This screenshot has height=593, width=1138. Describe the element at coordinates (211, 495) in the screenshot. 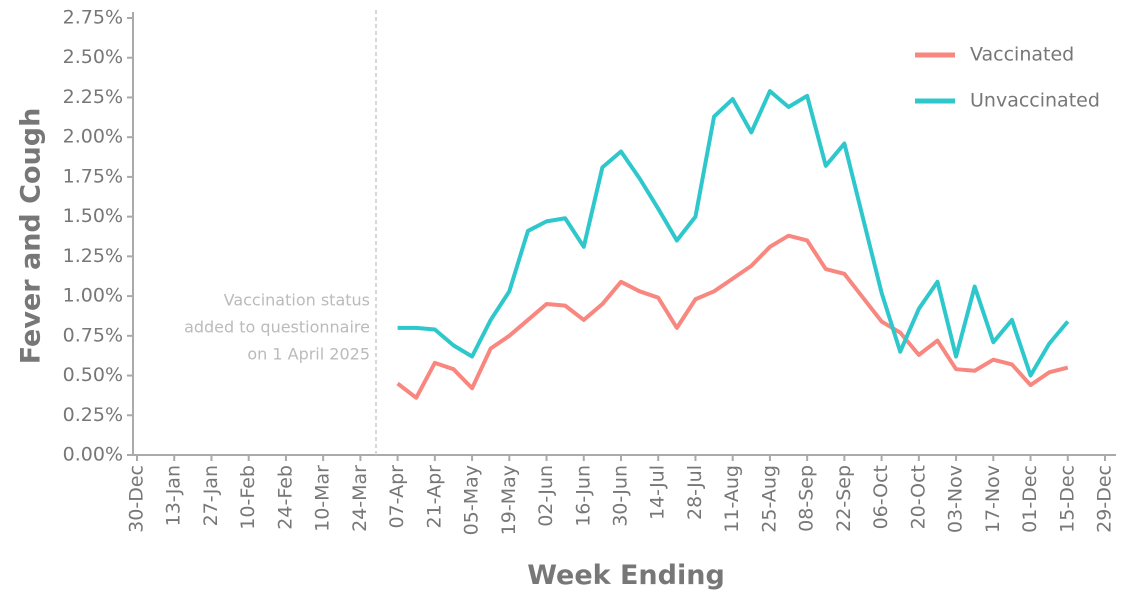

I see `x-tick-label: 27-Jan` at that location.